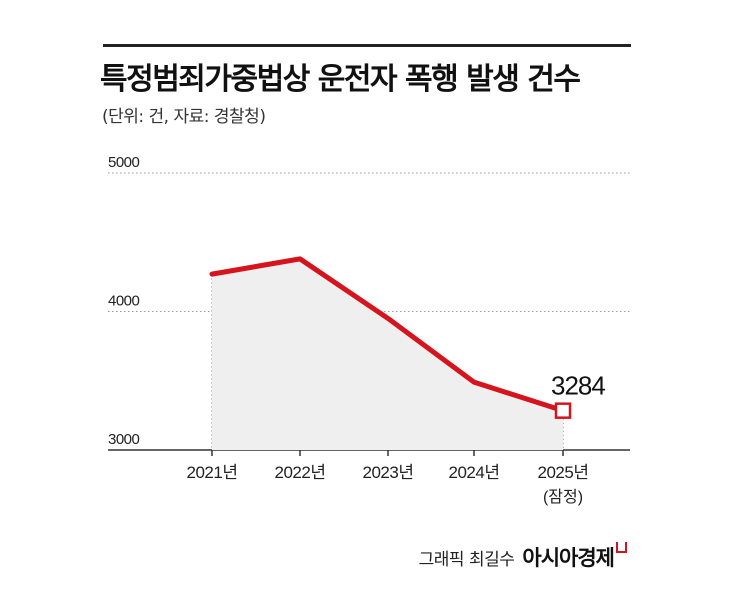 The width and height of the screenshot is (745, 602). Describe the element at coordinates (466, 560) in the screenshot. I see `graphic-credit: 그래픽 최길수` at that location.